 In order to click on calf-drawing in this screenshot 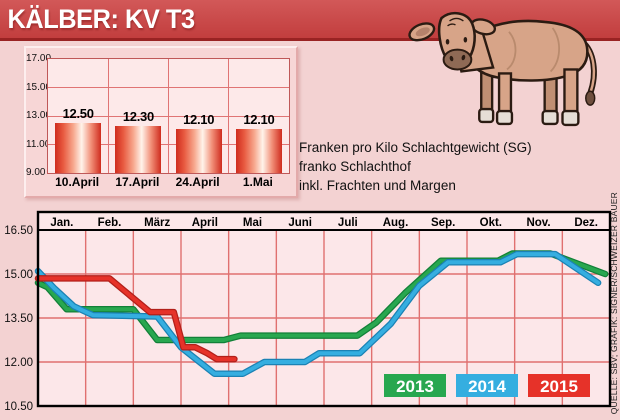, I will do `click(502, 69)`.